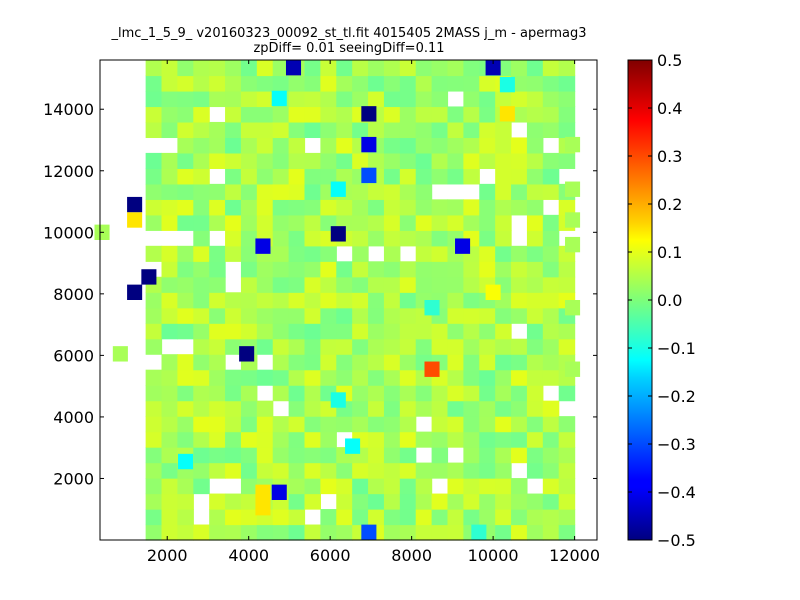 The height and width of the screenshot is (600, 800). What do you see at coordinates (676, 348) in the screenshot?
I see `colorbar-tick-label: −0.1` at bounding box center [676, 348].